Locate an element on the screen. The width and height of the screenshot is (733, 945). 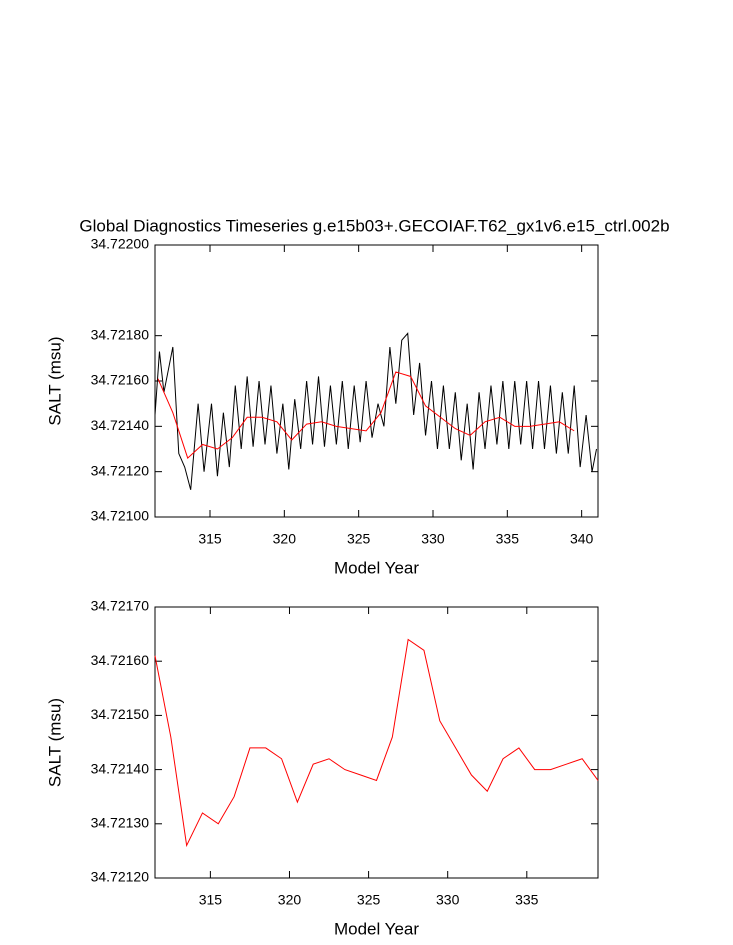
y-tick-label: 34.72200 is located at coordinates (120, 244).